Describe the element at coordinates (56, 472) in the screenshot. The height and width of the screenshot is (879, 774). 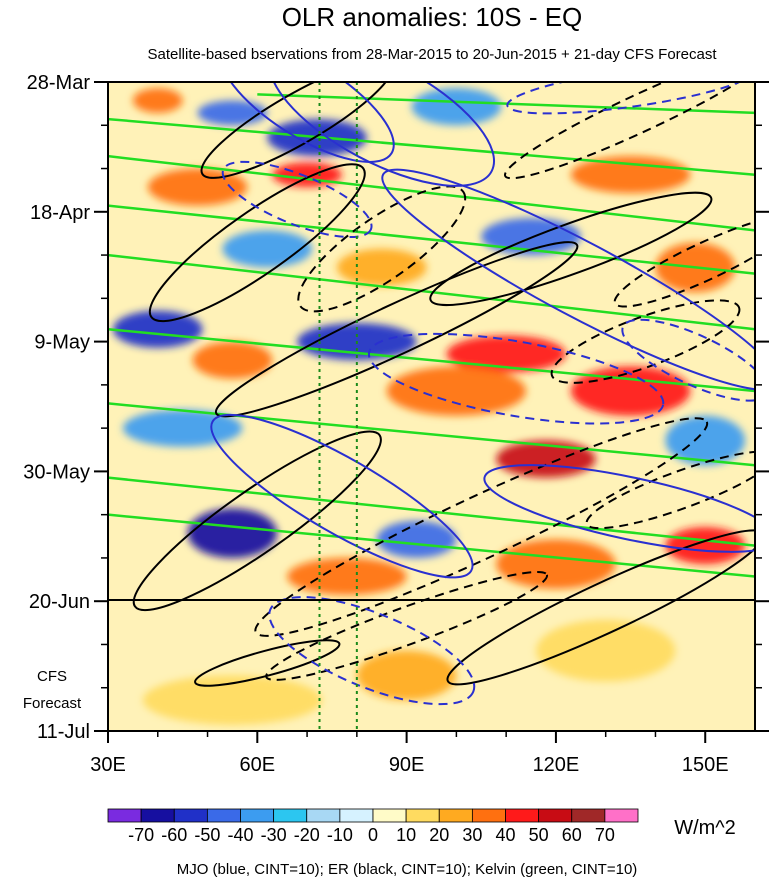
I see `y-tick-label: 30-May` at that location.